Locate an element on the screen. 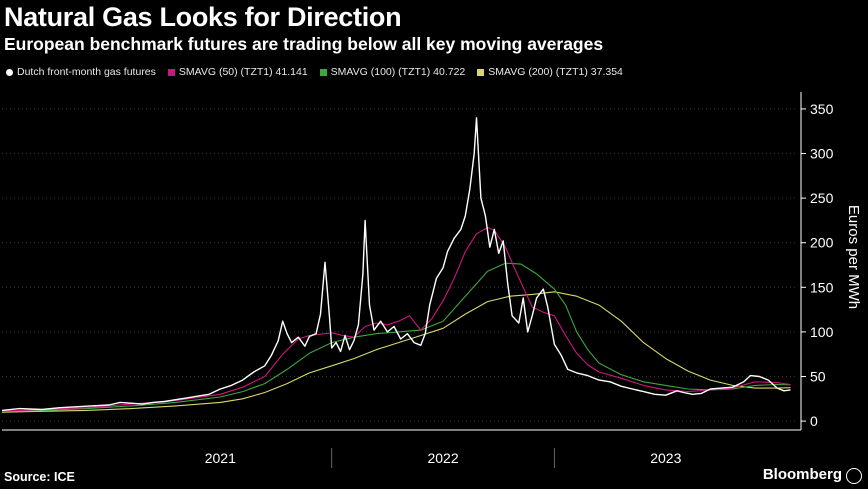 The width and height of the screenshot is (868, 489). y-tick-label-200: 200 is located at coordinates (822, 243).